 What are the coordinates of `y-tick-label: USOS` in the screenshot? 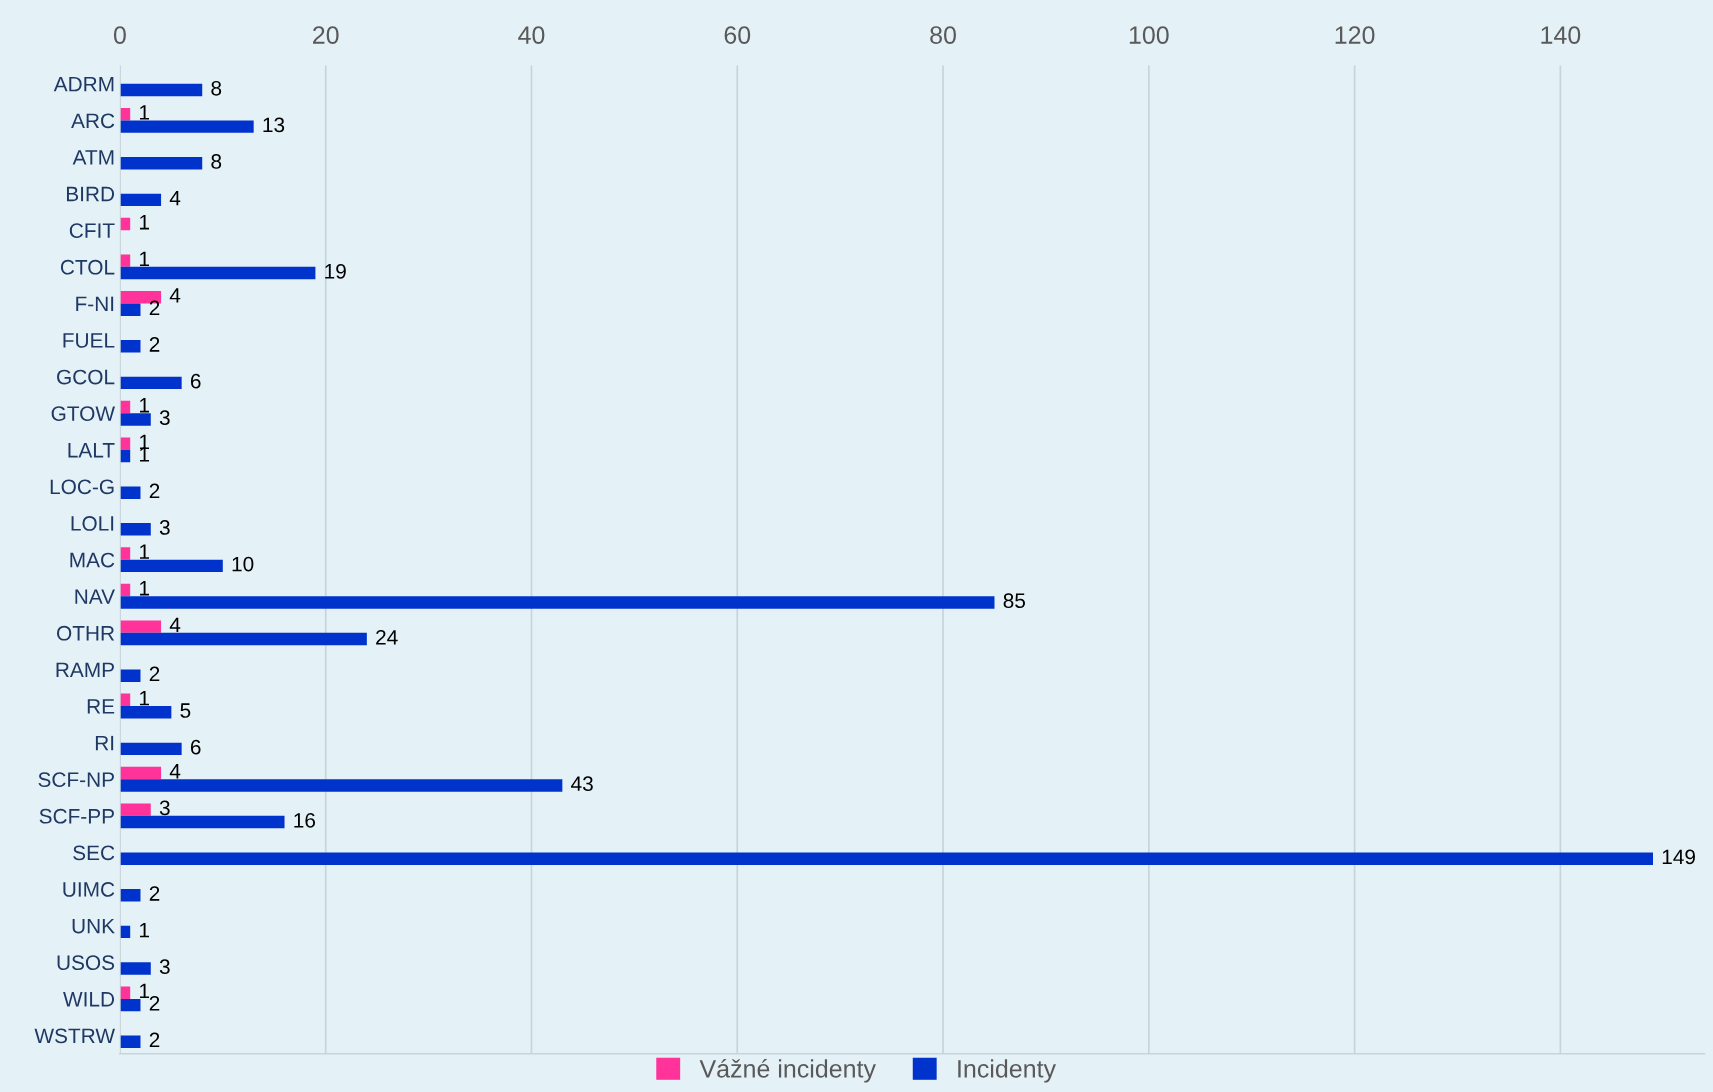 It's located at (86, 963).